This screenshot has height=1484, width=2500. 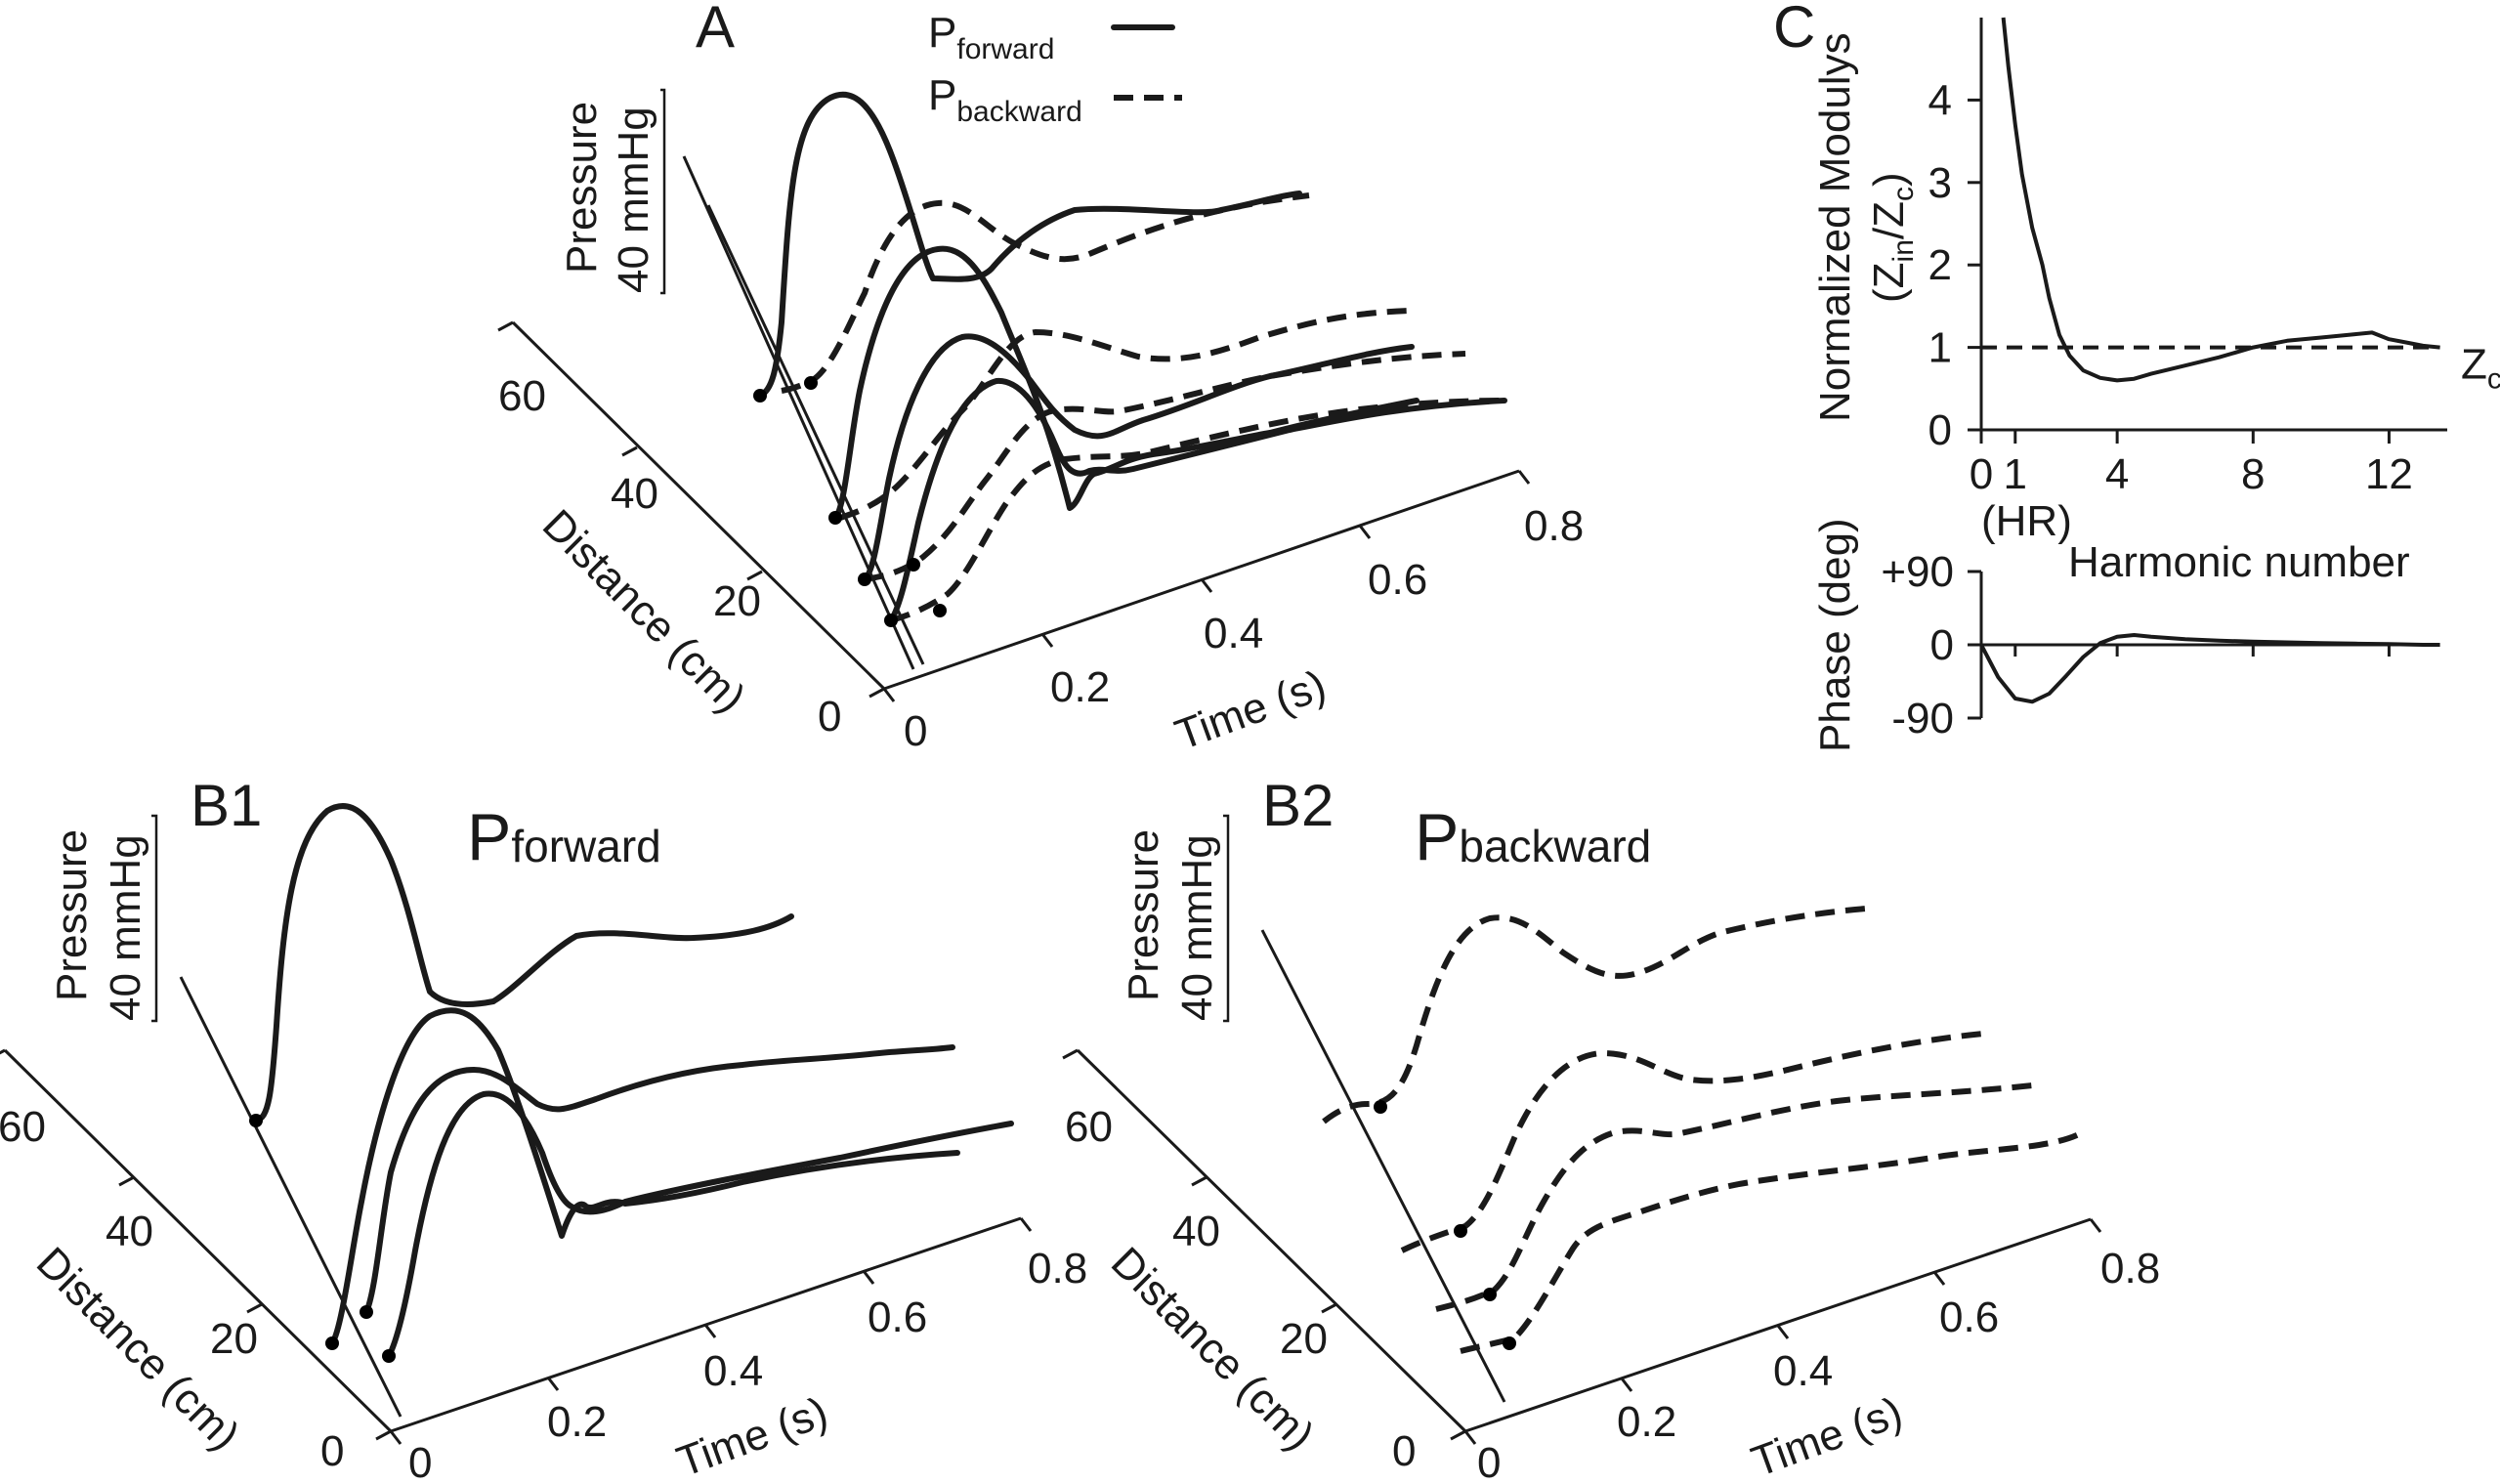 I want to click on modulus-y-tick-label: 2, so click(x=1940, y=265).